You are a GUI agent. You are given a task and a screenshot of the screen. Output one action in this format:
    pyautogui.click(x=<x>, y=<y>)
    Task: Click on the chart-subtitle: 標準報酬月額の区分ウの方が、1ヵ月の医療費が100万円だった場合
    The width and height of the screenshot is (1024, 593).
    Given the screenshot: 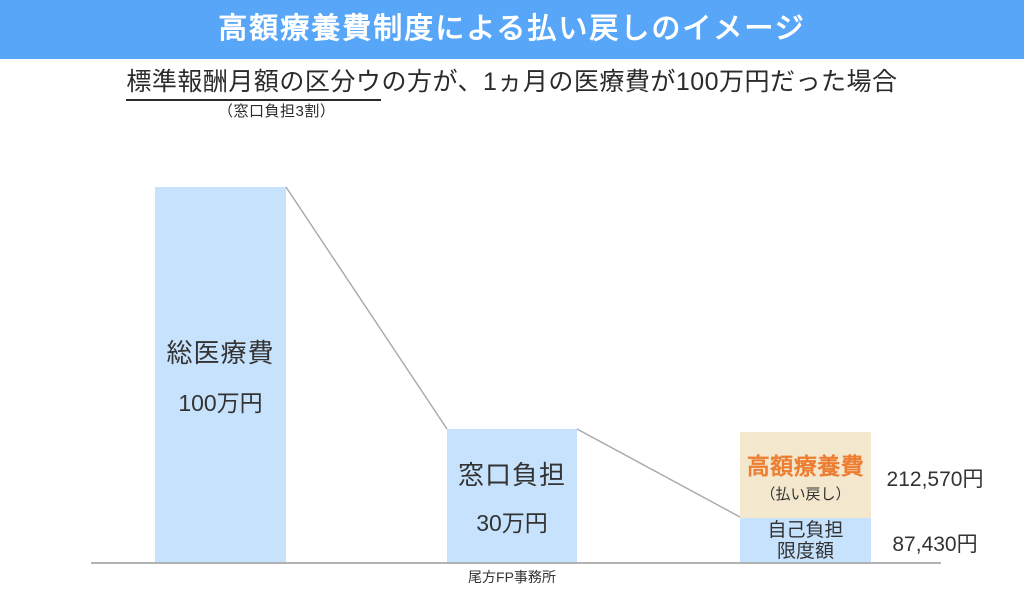 What is the action you would take?
    pyautogui.click(x=512, y=81)
    